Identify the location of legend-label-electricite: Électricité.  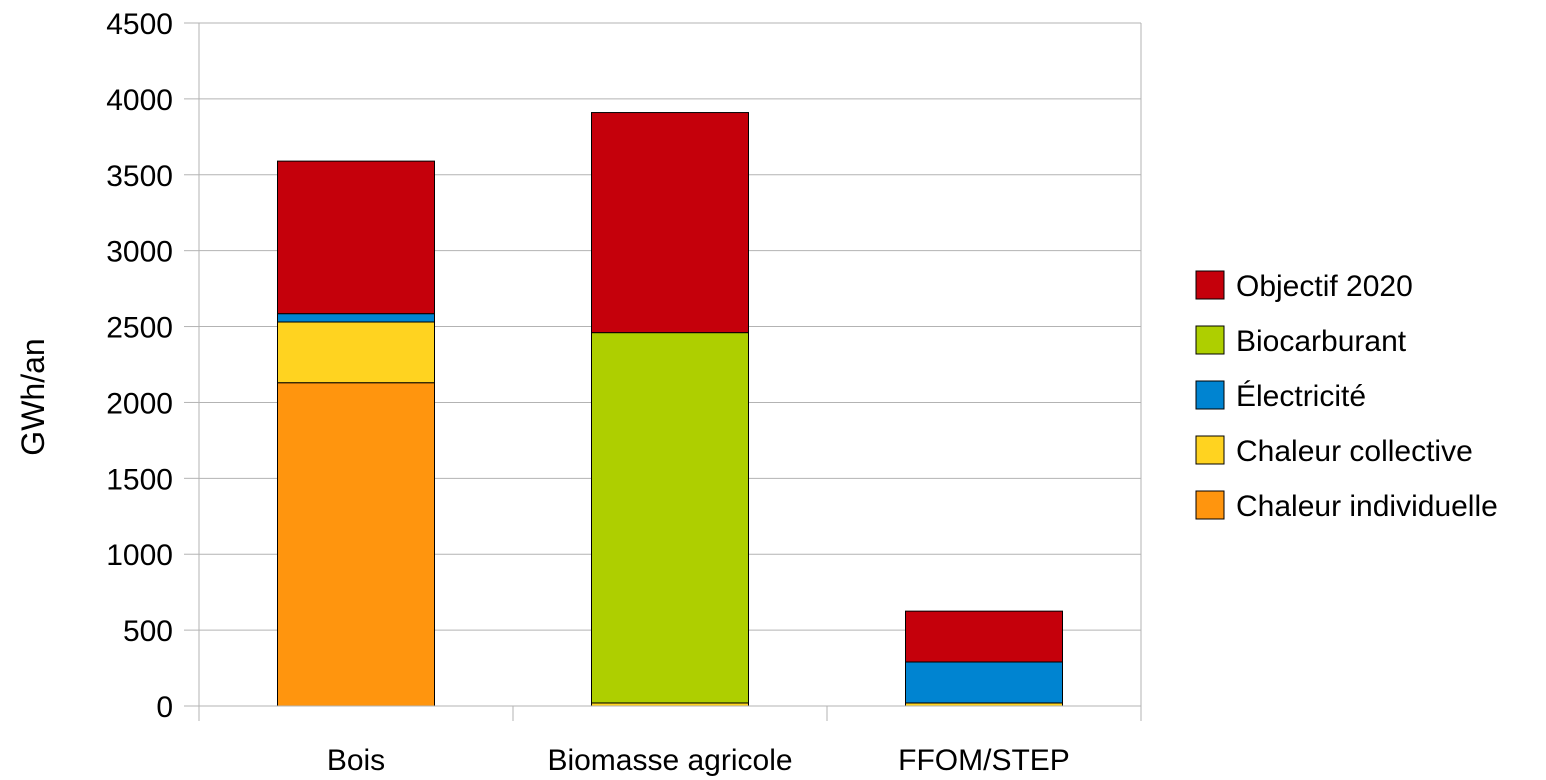
(1301, 396).